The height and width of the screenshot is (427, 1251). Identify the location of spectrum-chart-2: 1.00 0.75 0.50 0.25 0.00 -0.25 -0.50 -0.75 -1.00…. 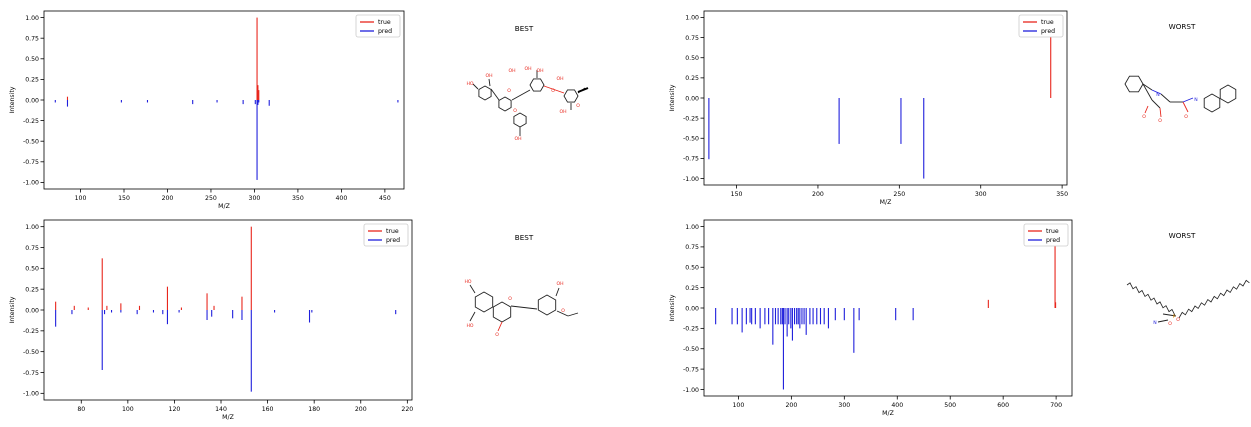
(868, 108).